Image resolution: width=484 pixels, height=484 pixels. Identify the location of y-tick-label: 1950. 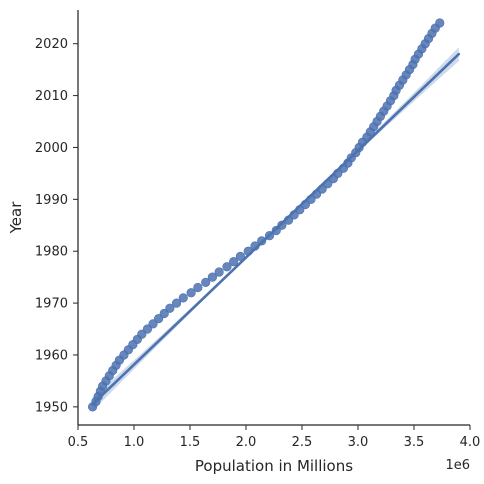
(51, 407).